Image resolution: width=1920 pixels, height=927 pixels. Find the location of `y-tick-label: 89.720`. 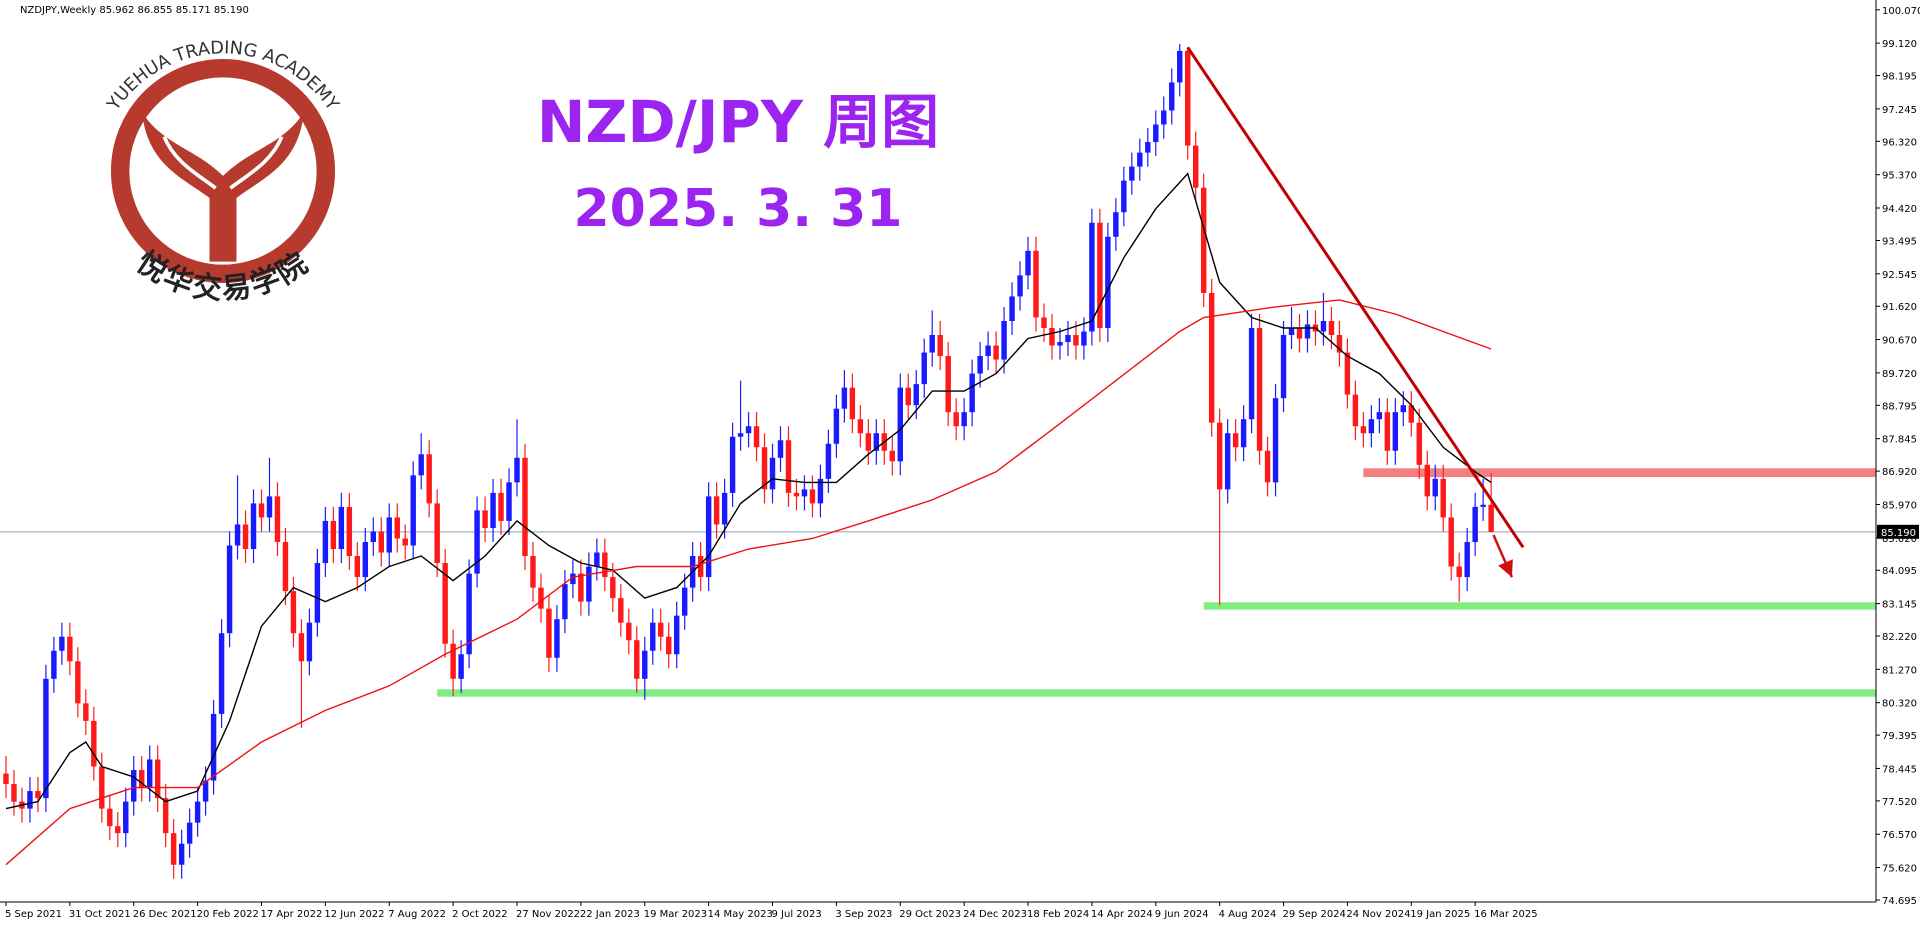

y-tick-label: 89.720 is located at coordinates (1899, 374).